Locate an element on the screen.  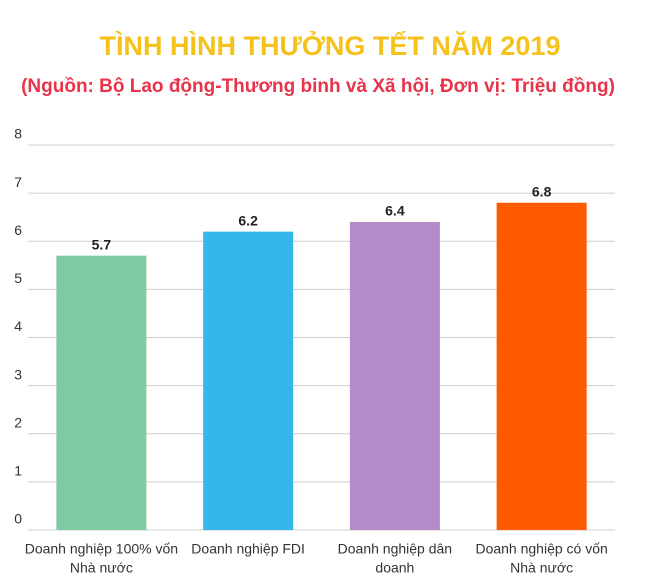
y-tick-label: 2 is located at coordinates (18, 422).